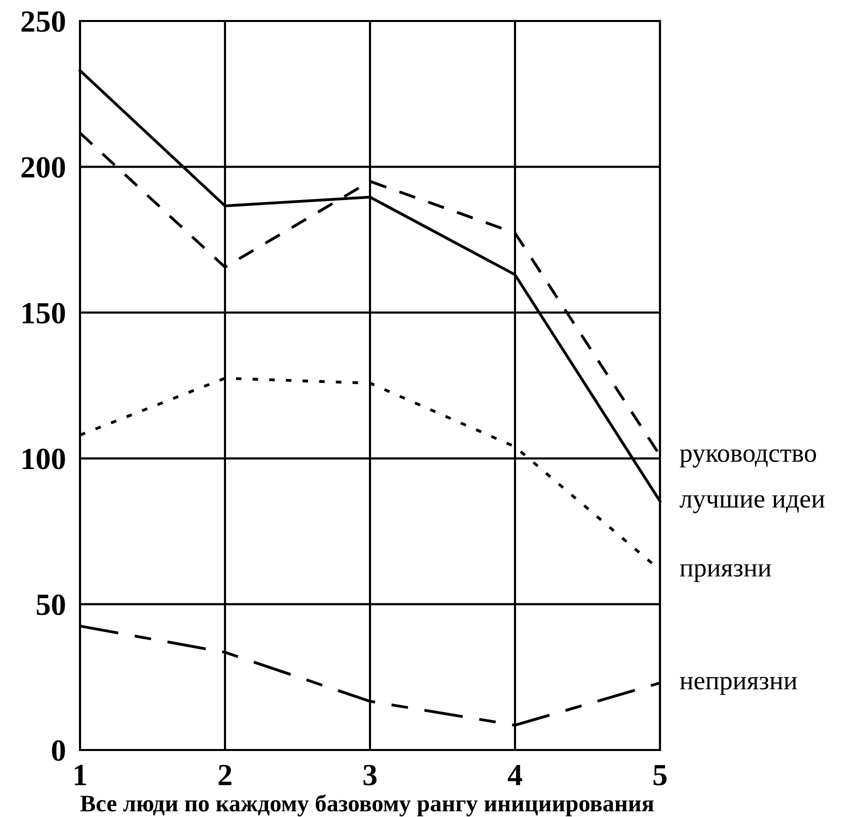 The image size is (850, 817). I want to click on series-label: руководство, so click(748, 458).